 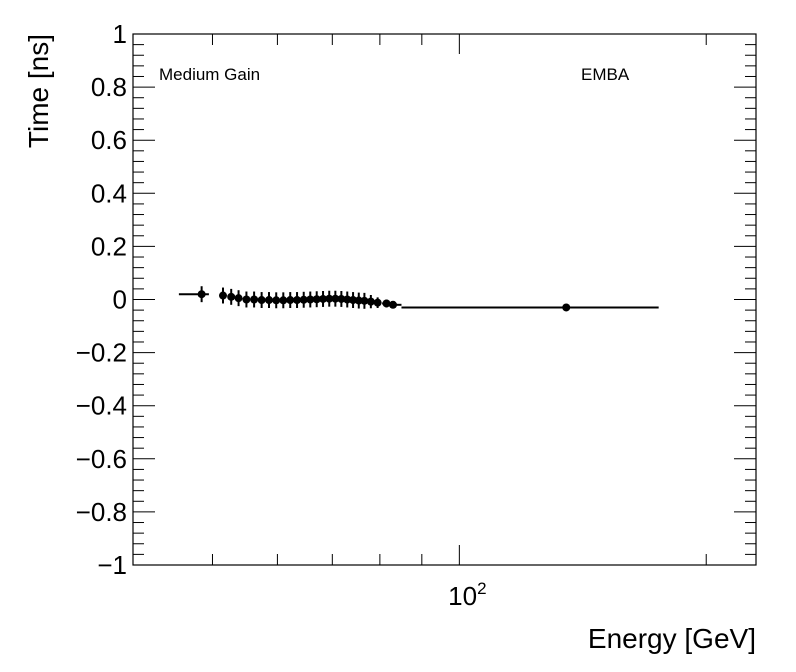 What do you see at coordinates (120, 300) in the screenshot?
I see `y-tick-label: 0` at bounding box center [120, 300].